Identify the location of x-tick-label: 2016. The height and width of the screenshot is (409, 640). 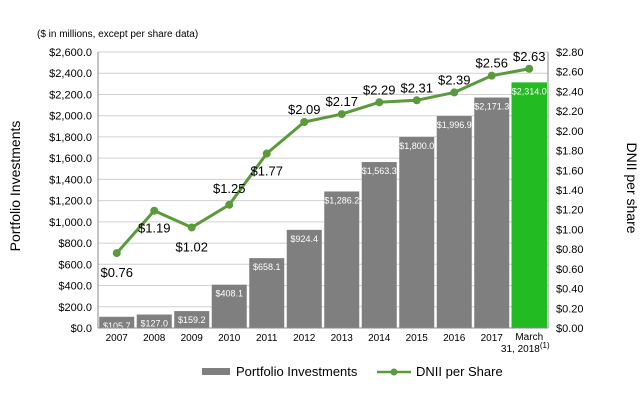
(454, 338).